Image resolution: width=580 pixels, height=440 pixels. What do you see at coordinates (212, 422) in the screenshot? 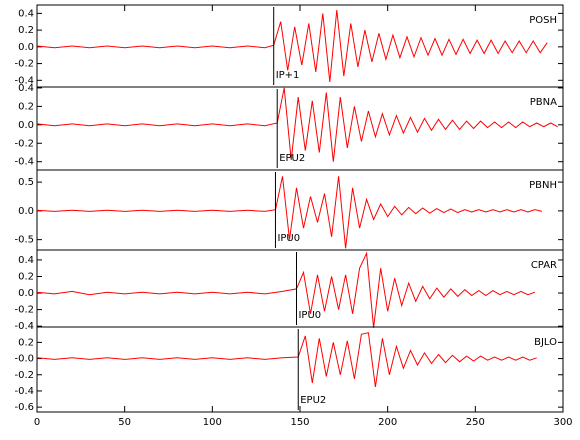
I see `x-tick-label: 100` at bounding box center [212, 422].